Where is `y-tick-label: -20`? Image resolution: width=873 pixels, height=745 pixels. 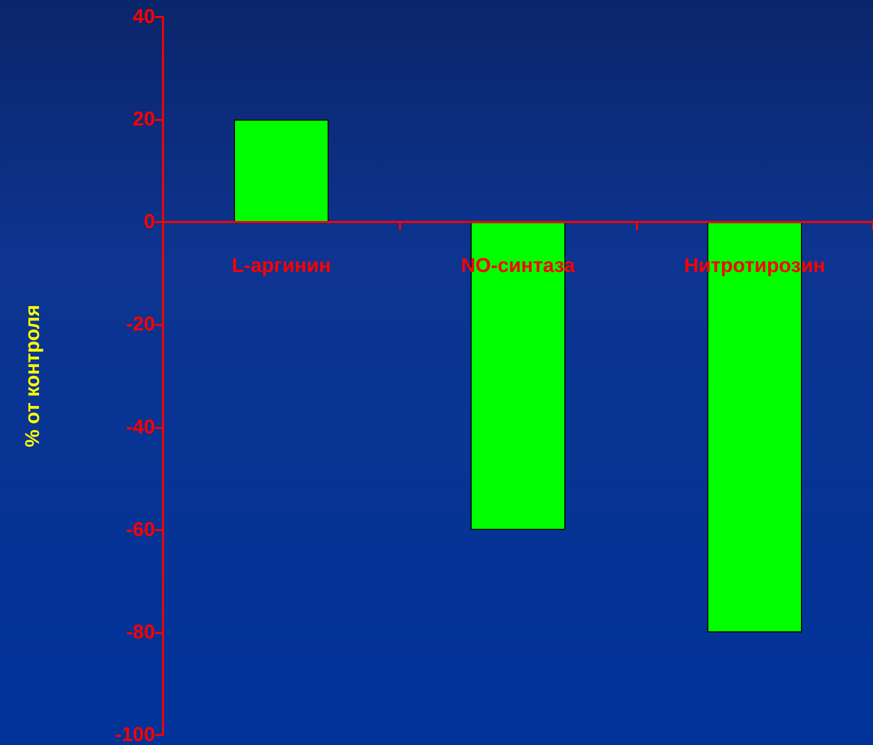 y-tick-label: -20 is located at coordinates (140, 325).